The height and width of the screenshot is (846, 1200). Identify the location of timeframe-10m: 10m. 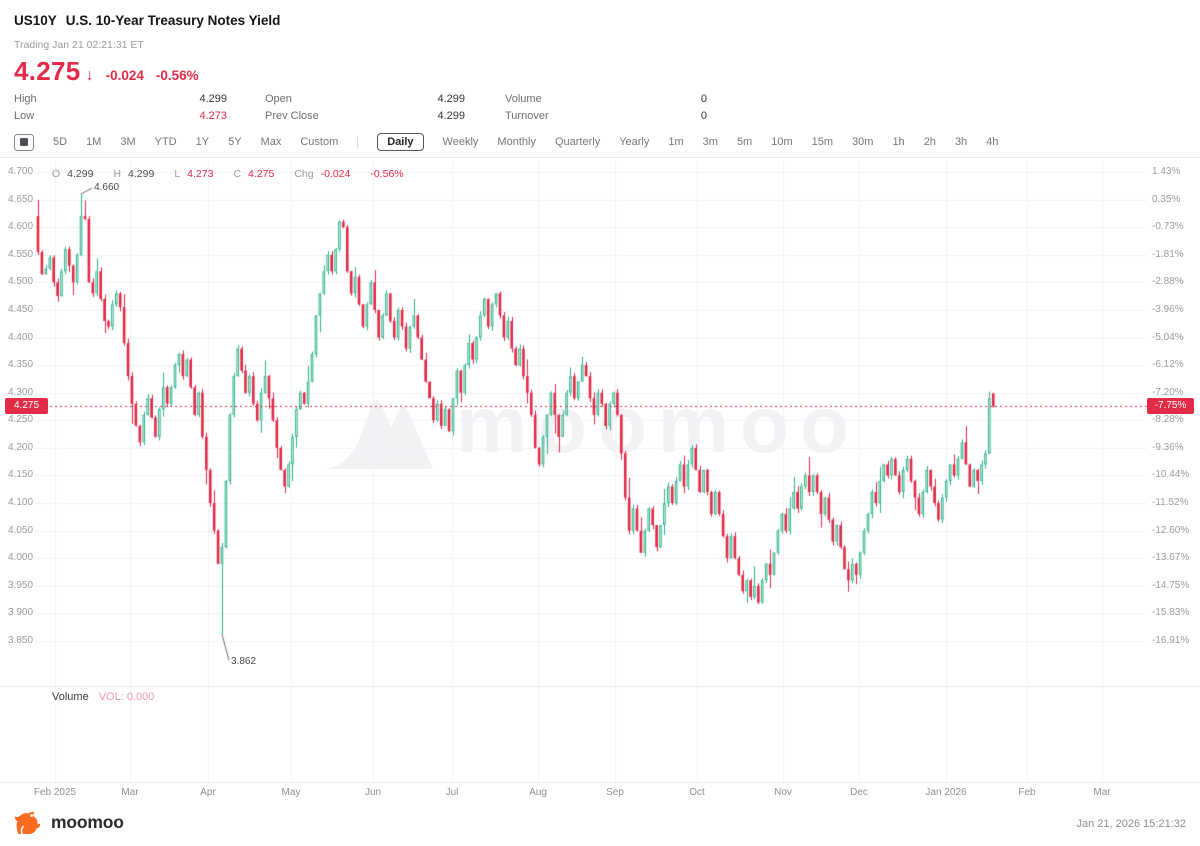
(782, 142).